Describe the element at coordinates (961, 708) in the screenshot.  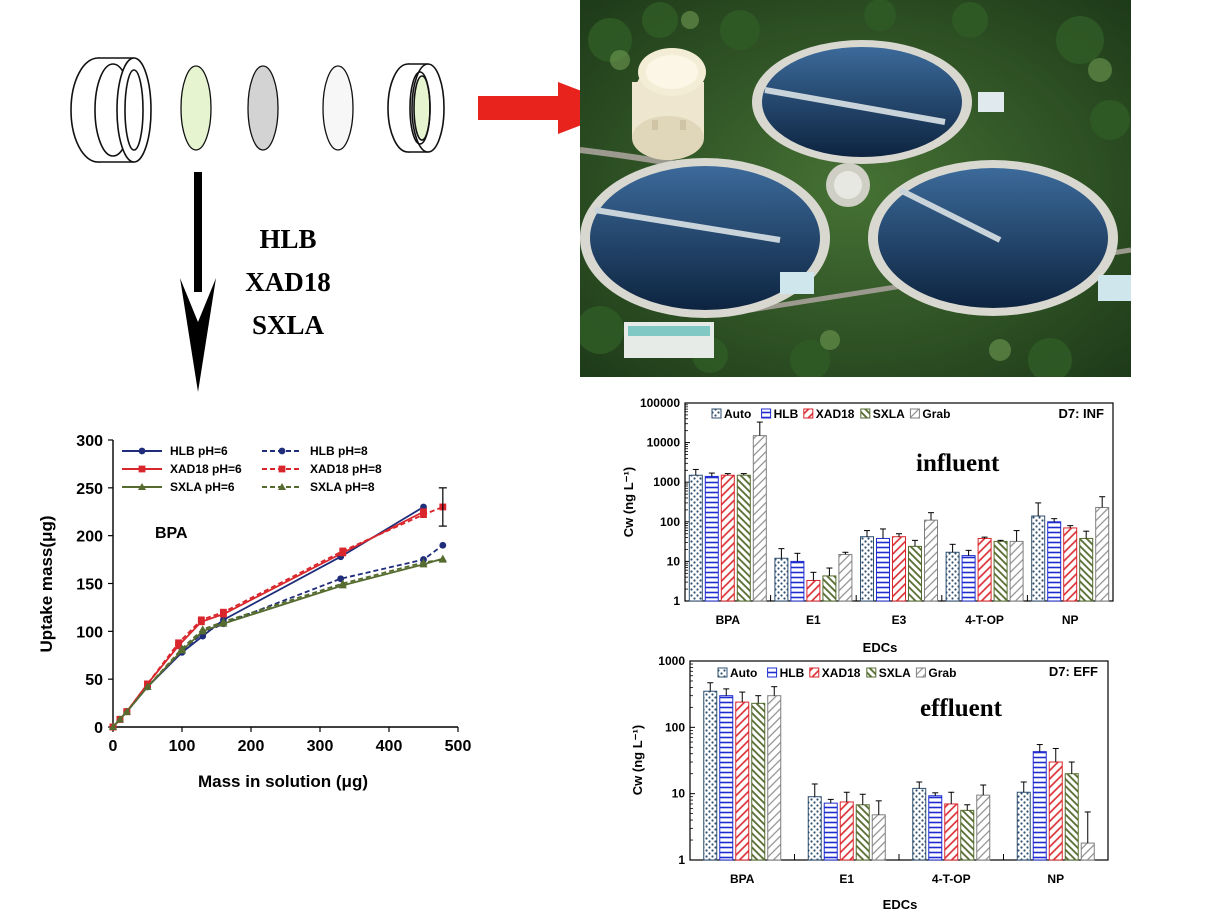
I see `effluent-annotation: effluent` at that location.